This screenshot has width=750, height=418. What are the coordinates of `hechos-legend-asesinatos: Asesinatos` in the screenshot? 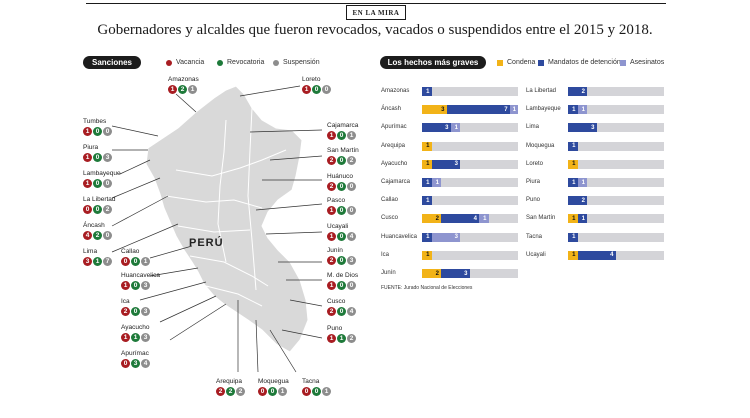 It's located at (642, 62).